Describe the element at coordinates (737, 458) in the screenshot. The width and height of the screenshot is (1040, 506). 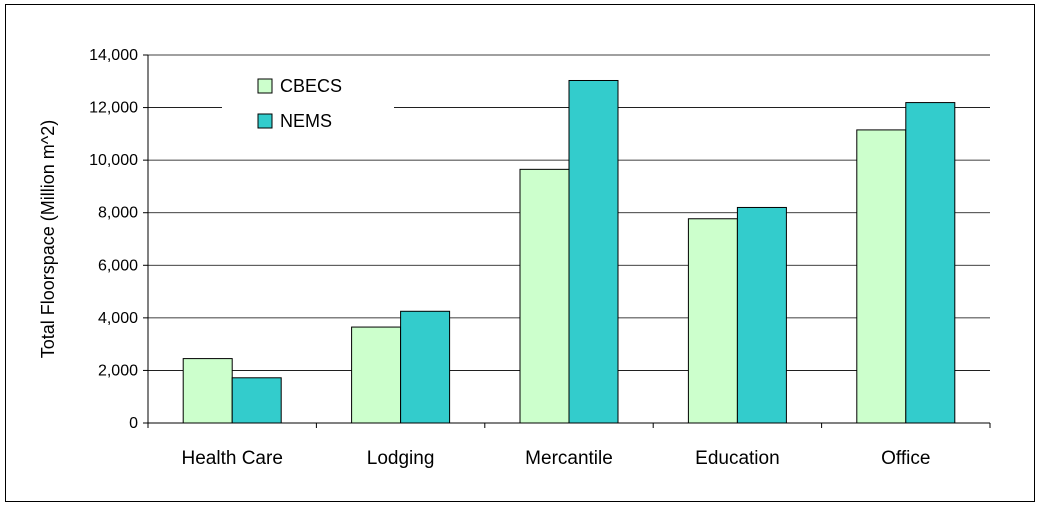
I see `x-tick-label: Education` at that location.